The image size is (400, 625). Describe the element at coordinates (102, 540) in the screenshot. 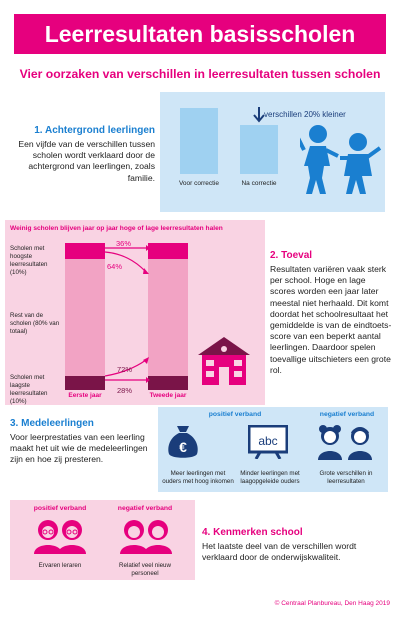

I see `section4-panel` at that location.